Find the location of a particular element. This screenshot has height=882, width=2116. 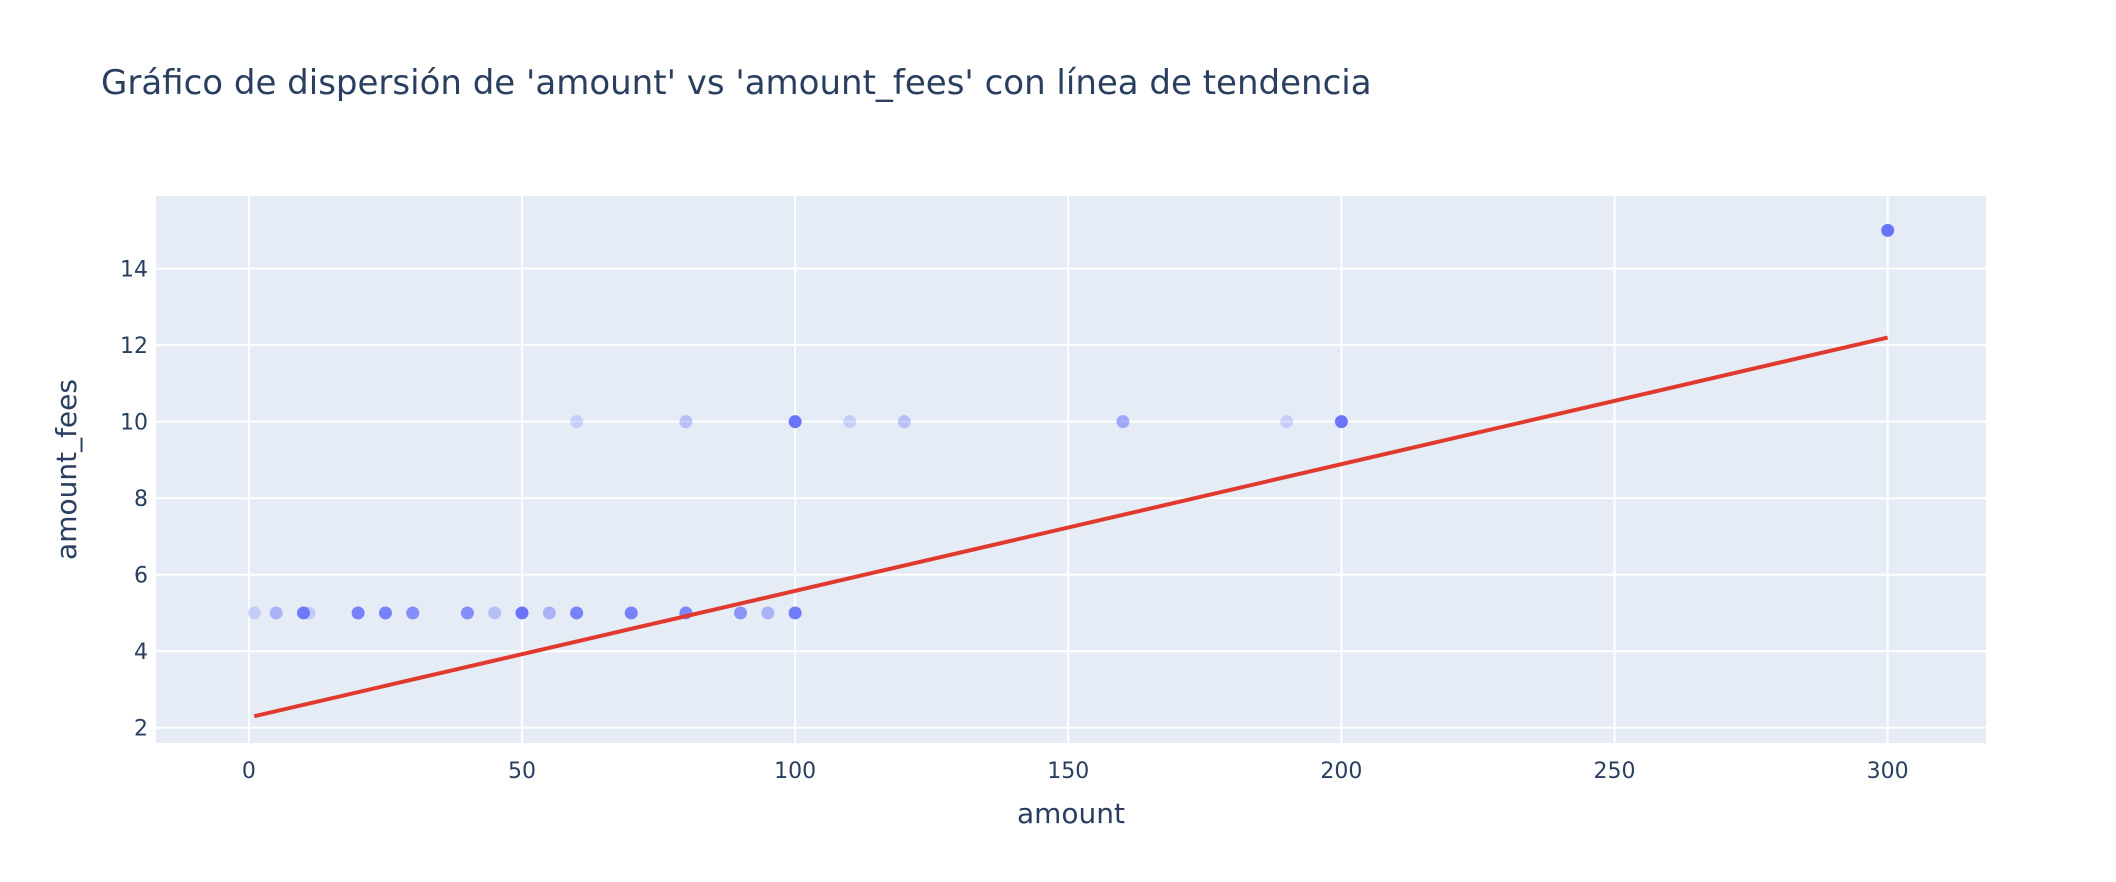

x-tick-label: 150 is located at coordinates (1068, 771).